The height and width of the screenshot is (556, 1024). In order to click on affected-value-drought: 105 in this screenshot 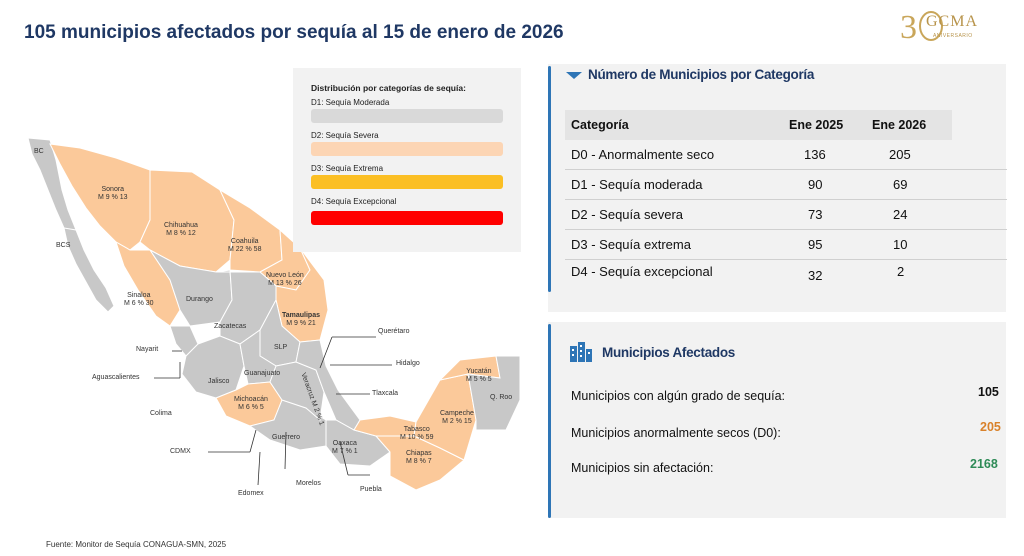, I will do `click(988, 392)`.